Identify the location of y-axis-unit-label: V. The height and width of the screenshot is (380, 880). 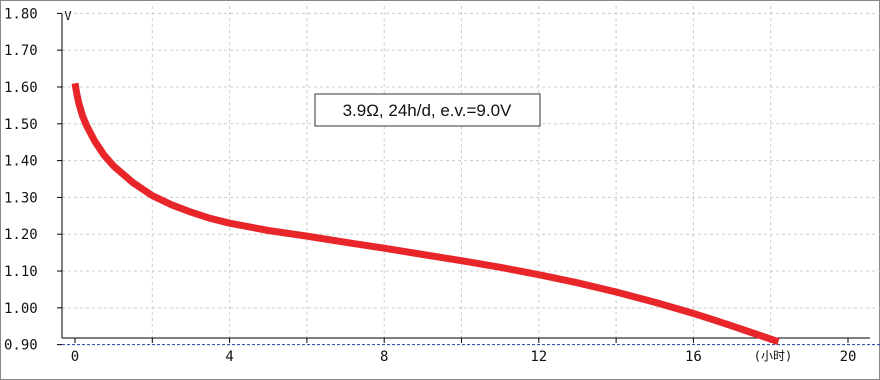
(67, 16).